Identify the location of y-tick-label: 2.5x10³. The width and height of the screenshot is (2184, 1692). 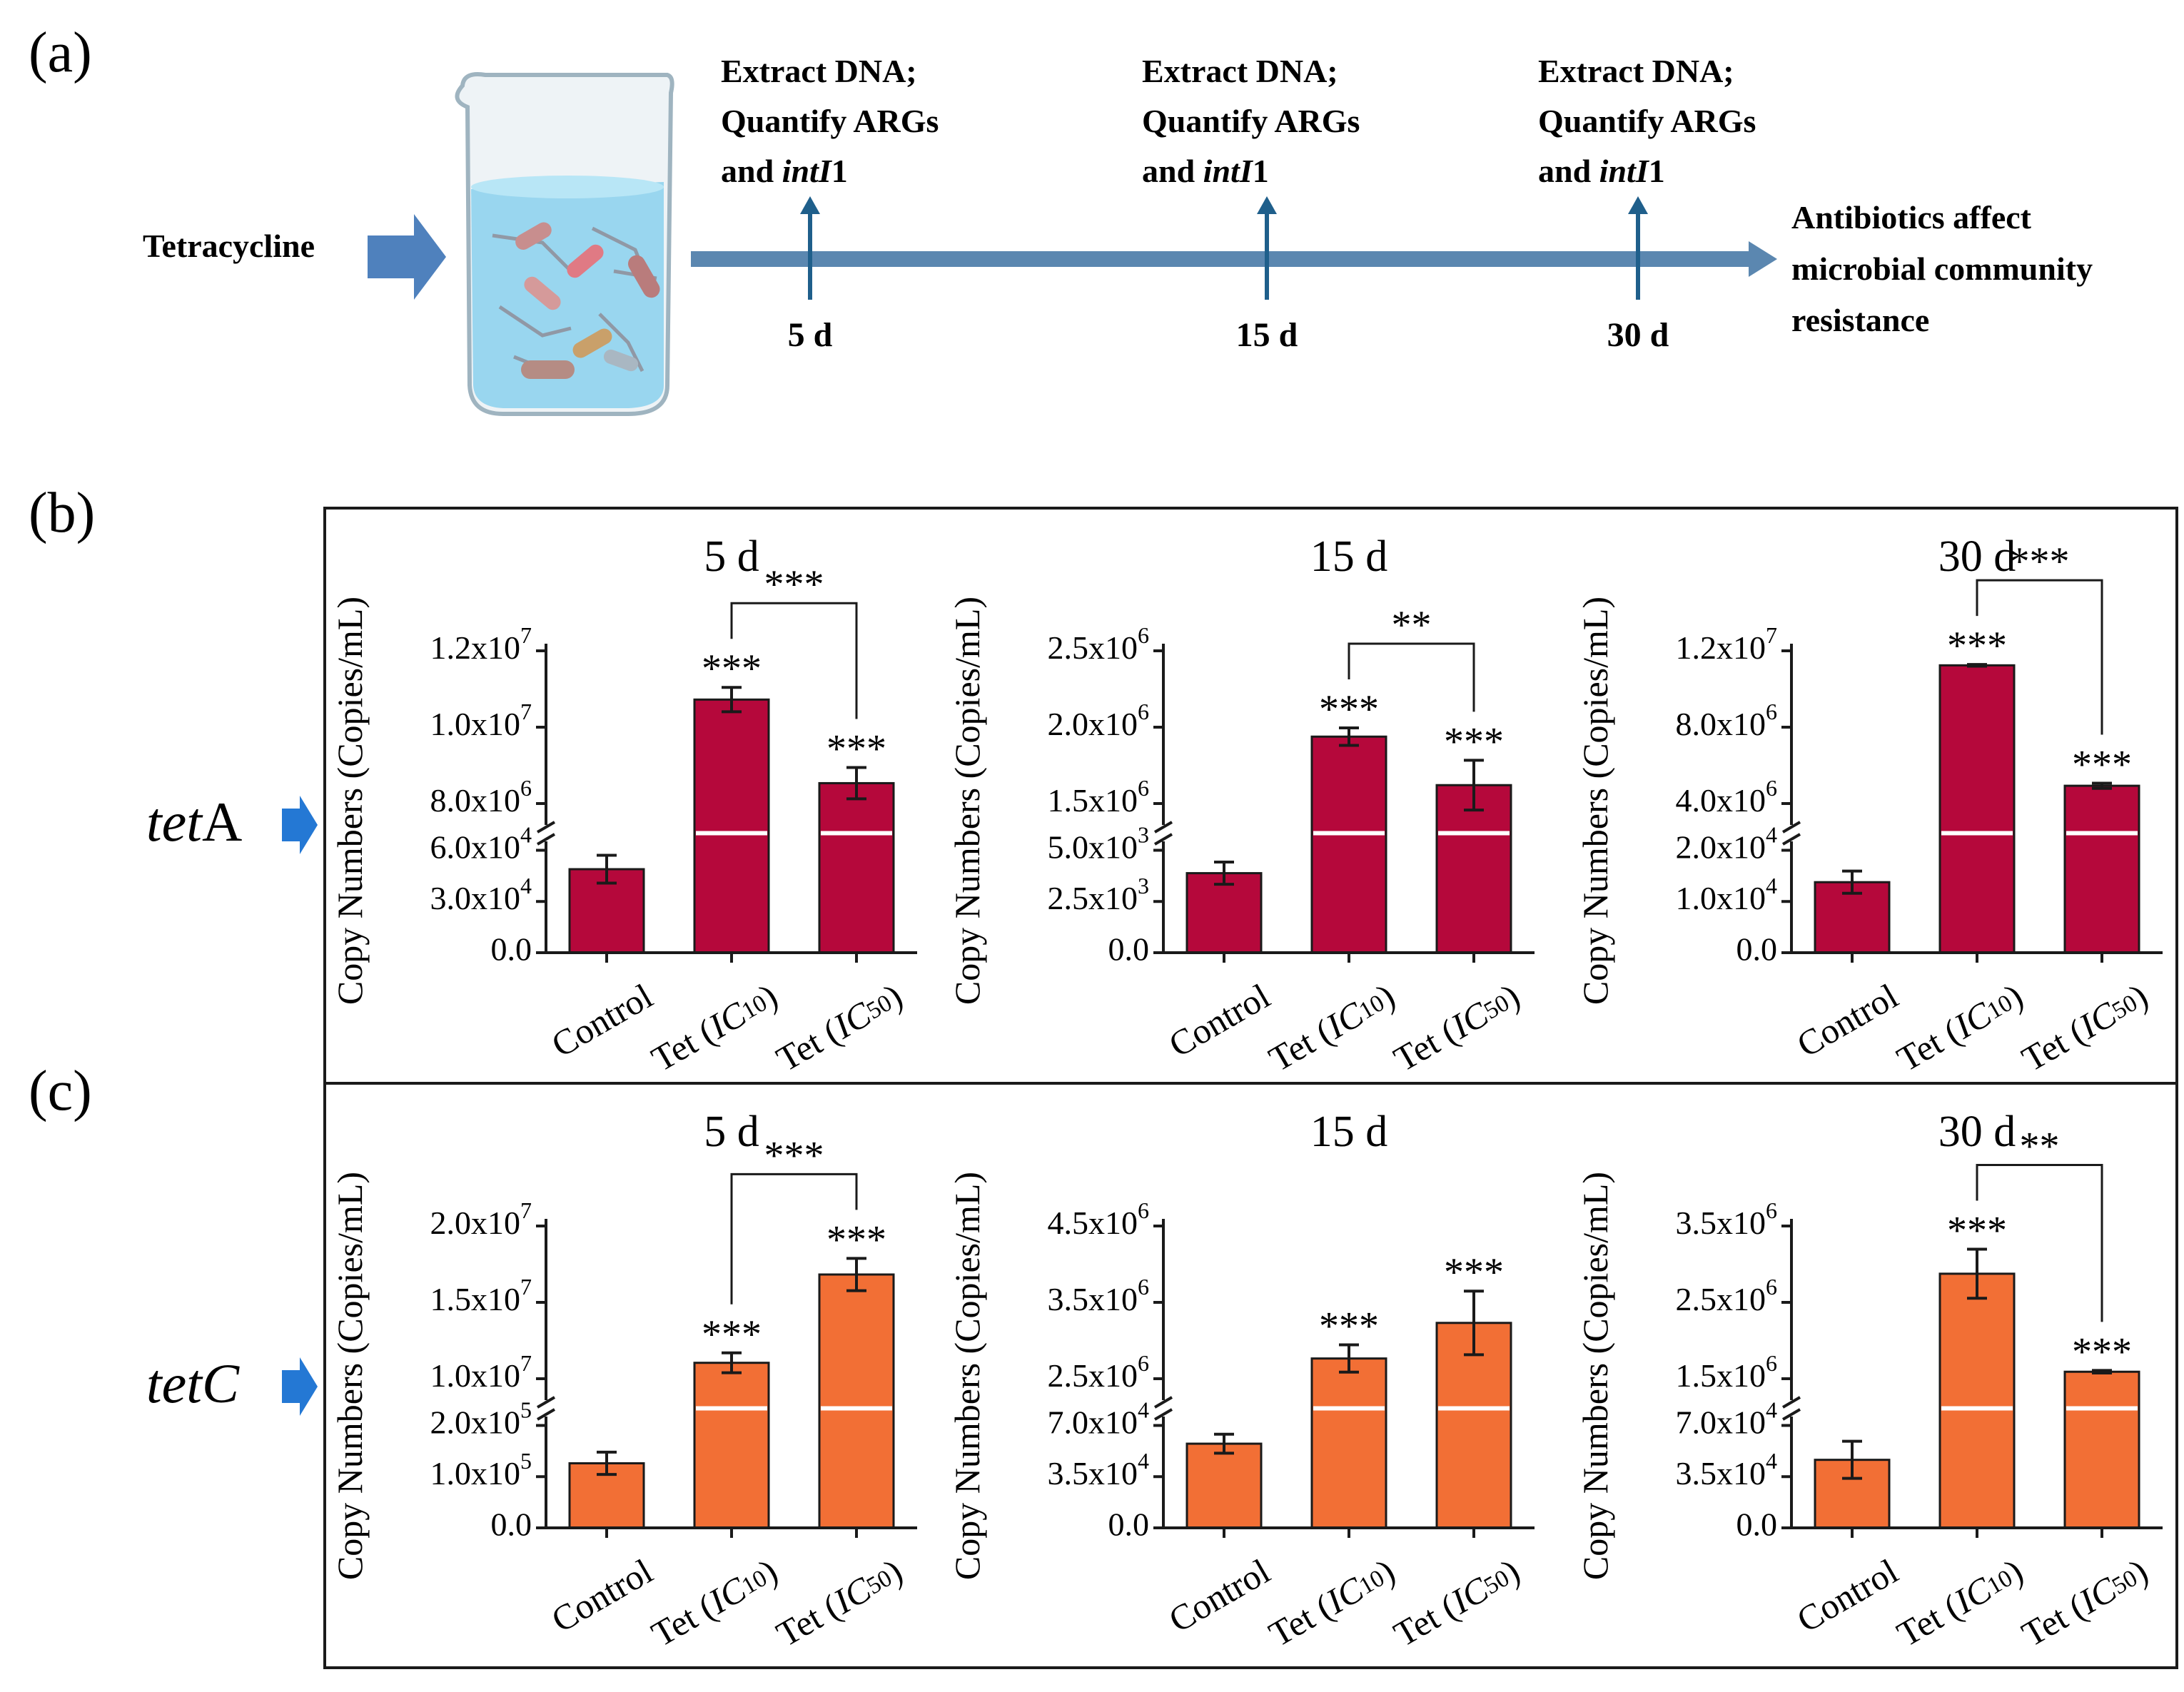
(1099, 894).